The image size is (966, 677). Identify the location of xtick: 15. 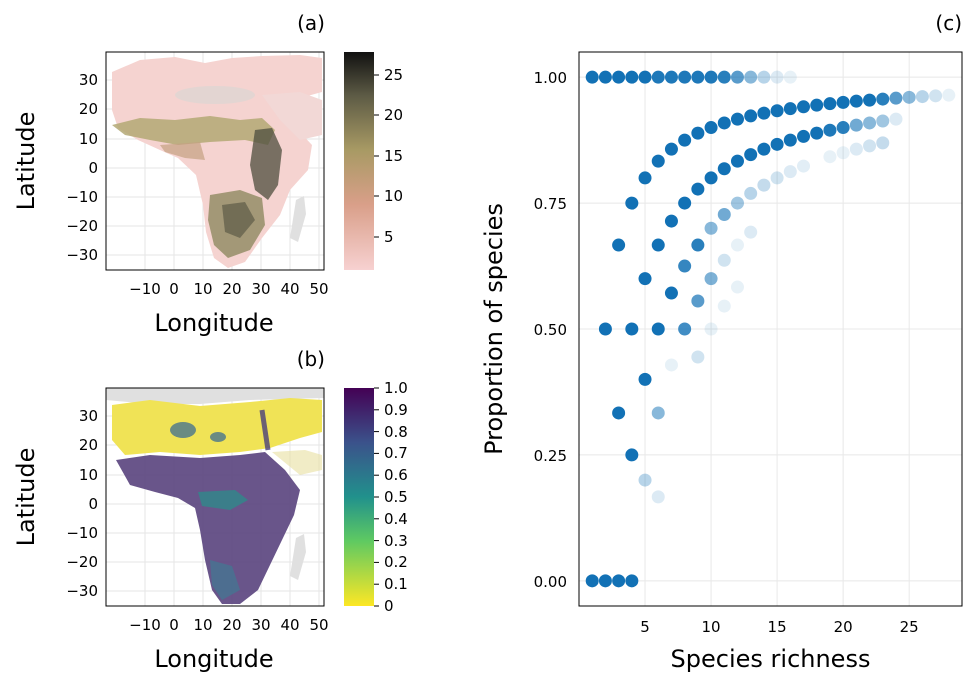
(777, 627).